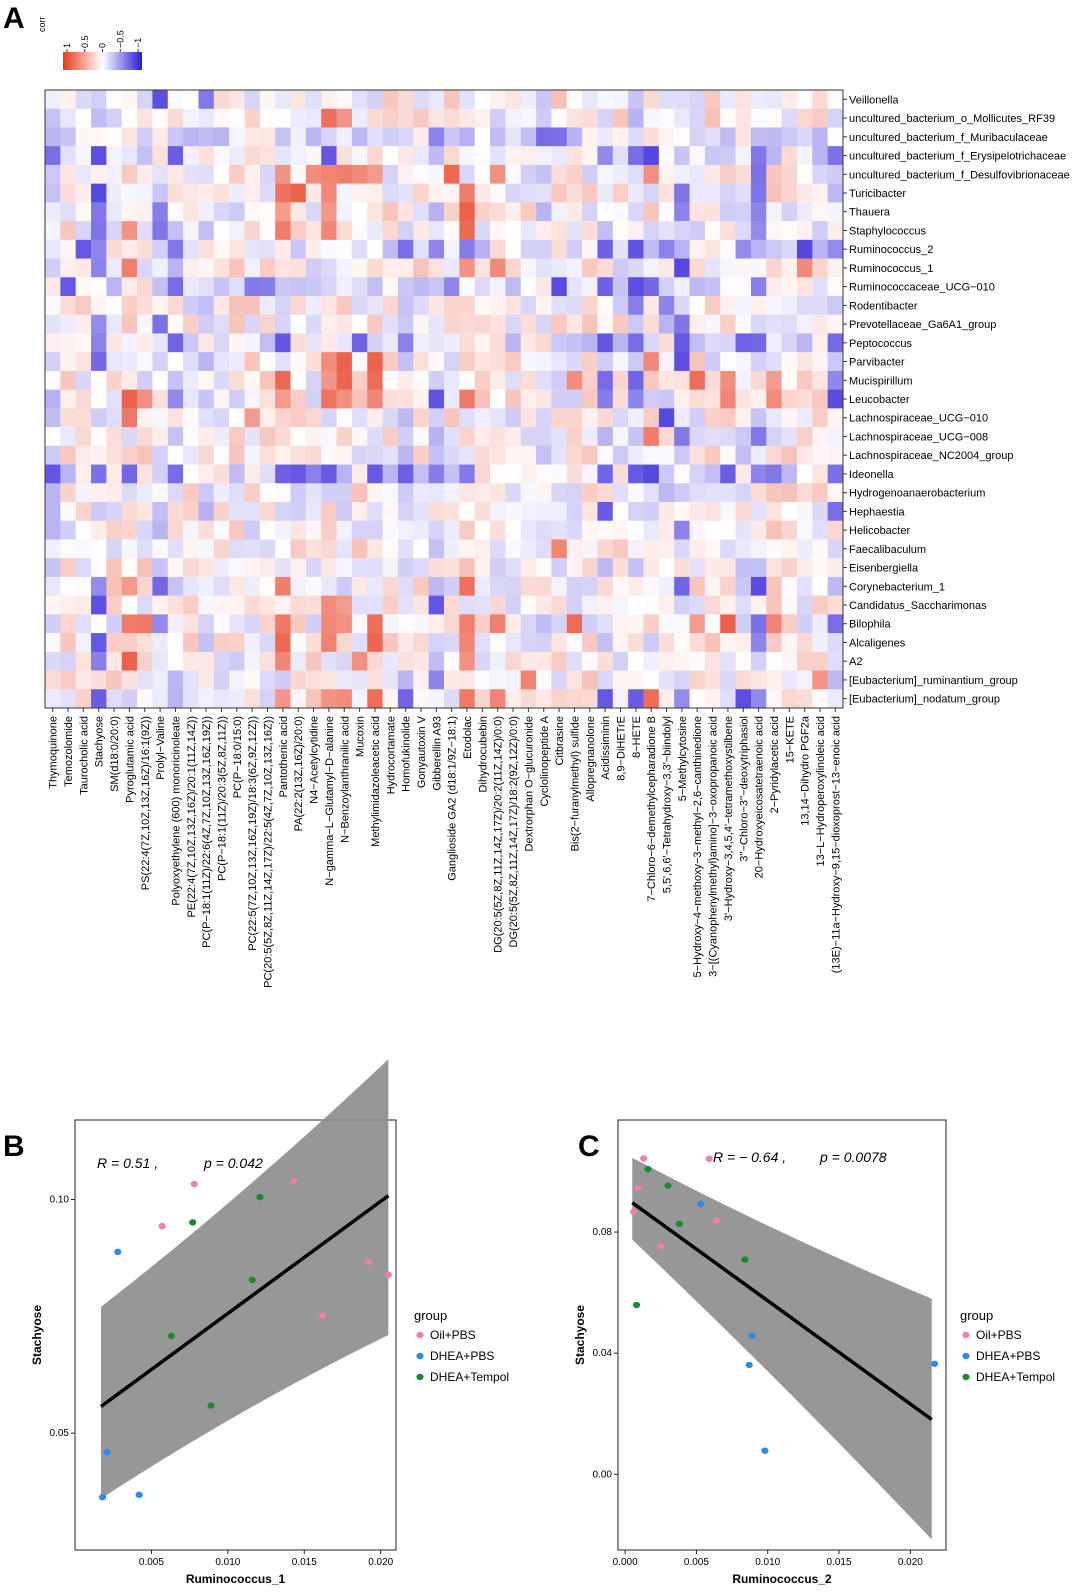 The width and height of the screenshot is (1080, 1593). Describe the element at coordinates (146, 803) in the screenshot. I see `column-label: PS(22:4(7Z,10Z,13Z,16Z)/16:1(9Z))` at that location.